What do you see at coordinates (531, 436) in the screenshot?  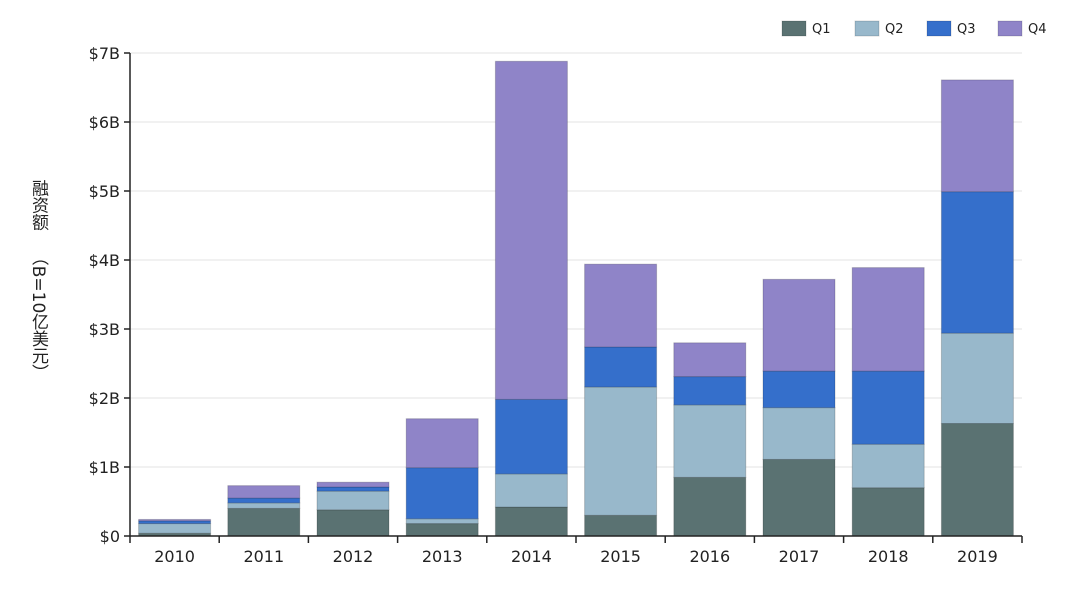 I see `bar-2014-Q3` at bounding box center [531, 436].